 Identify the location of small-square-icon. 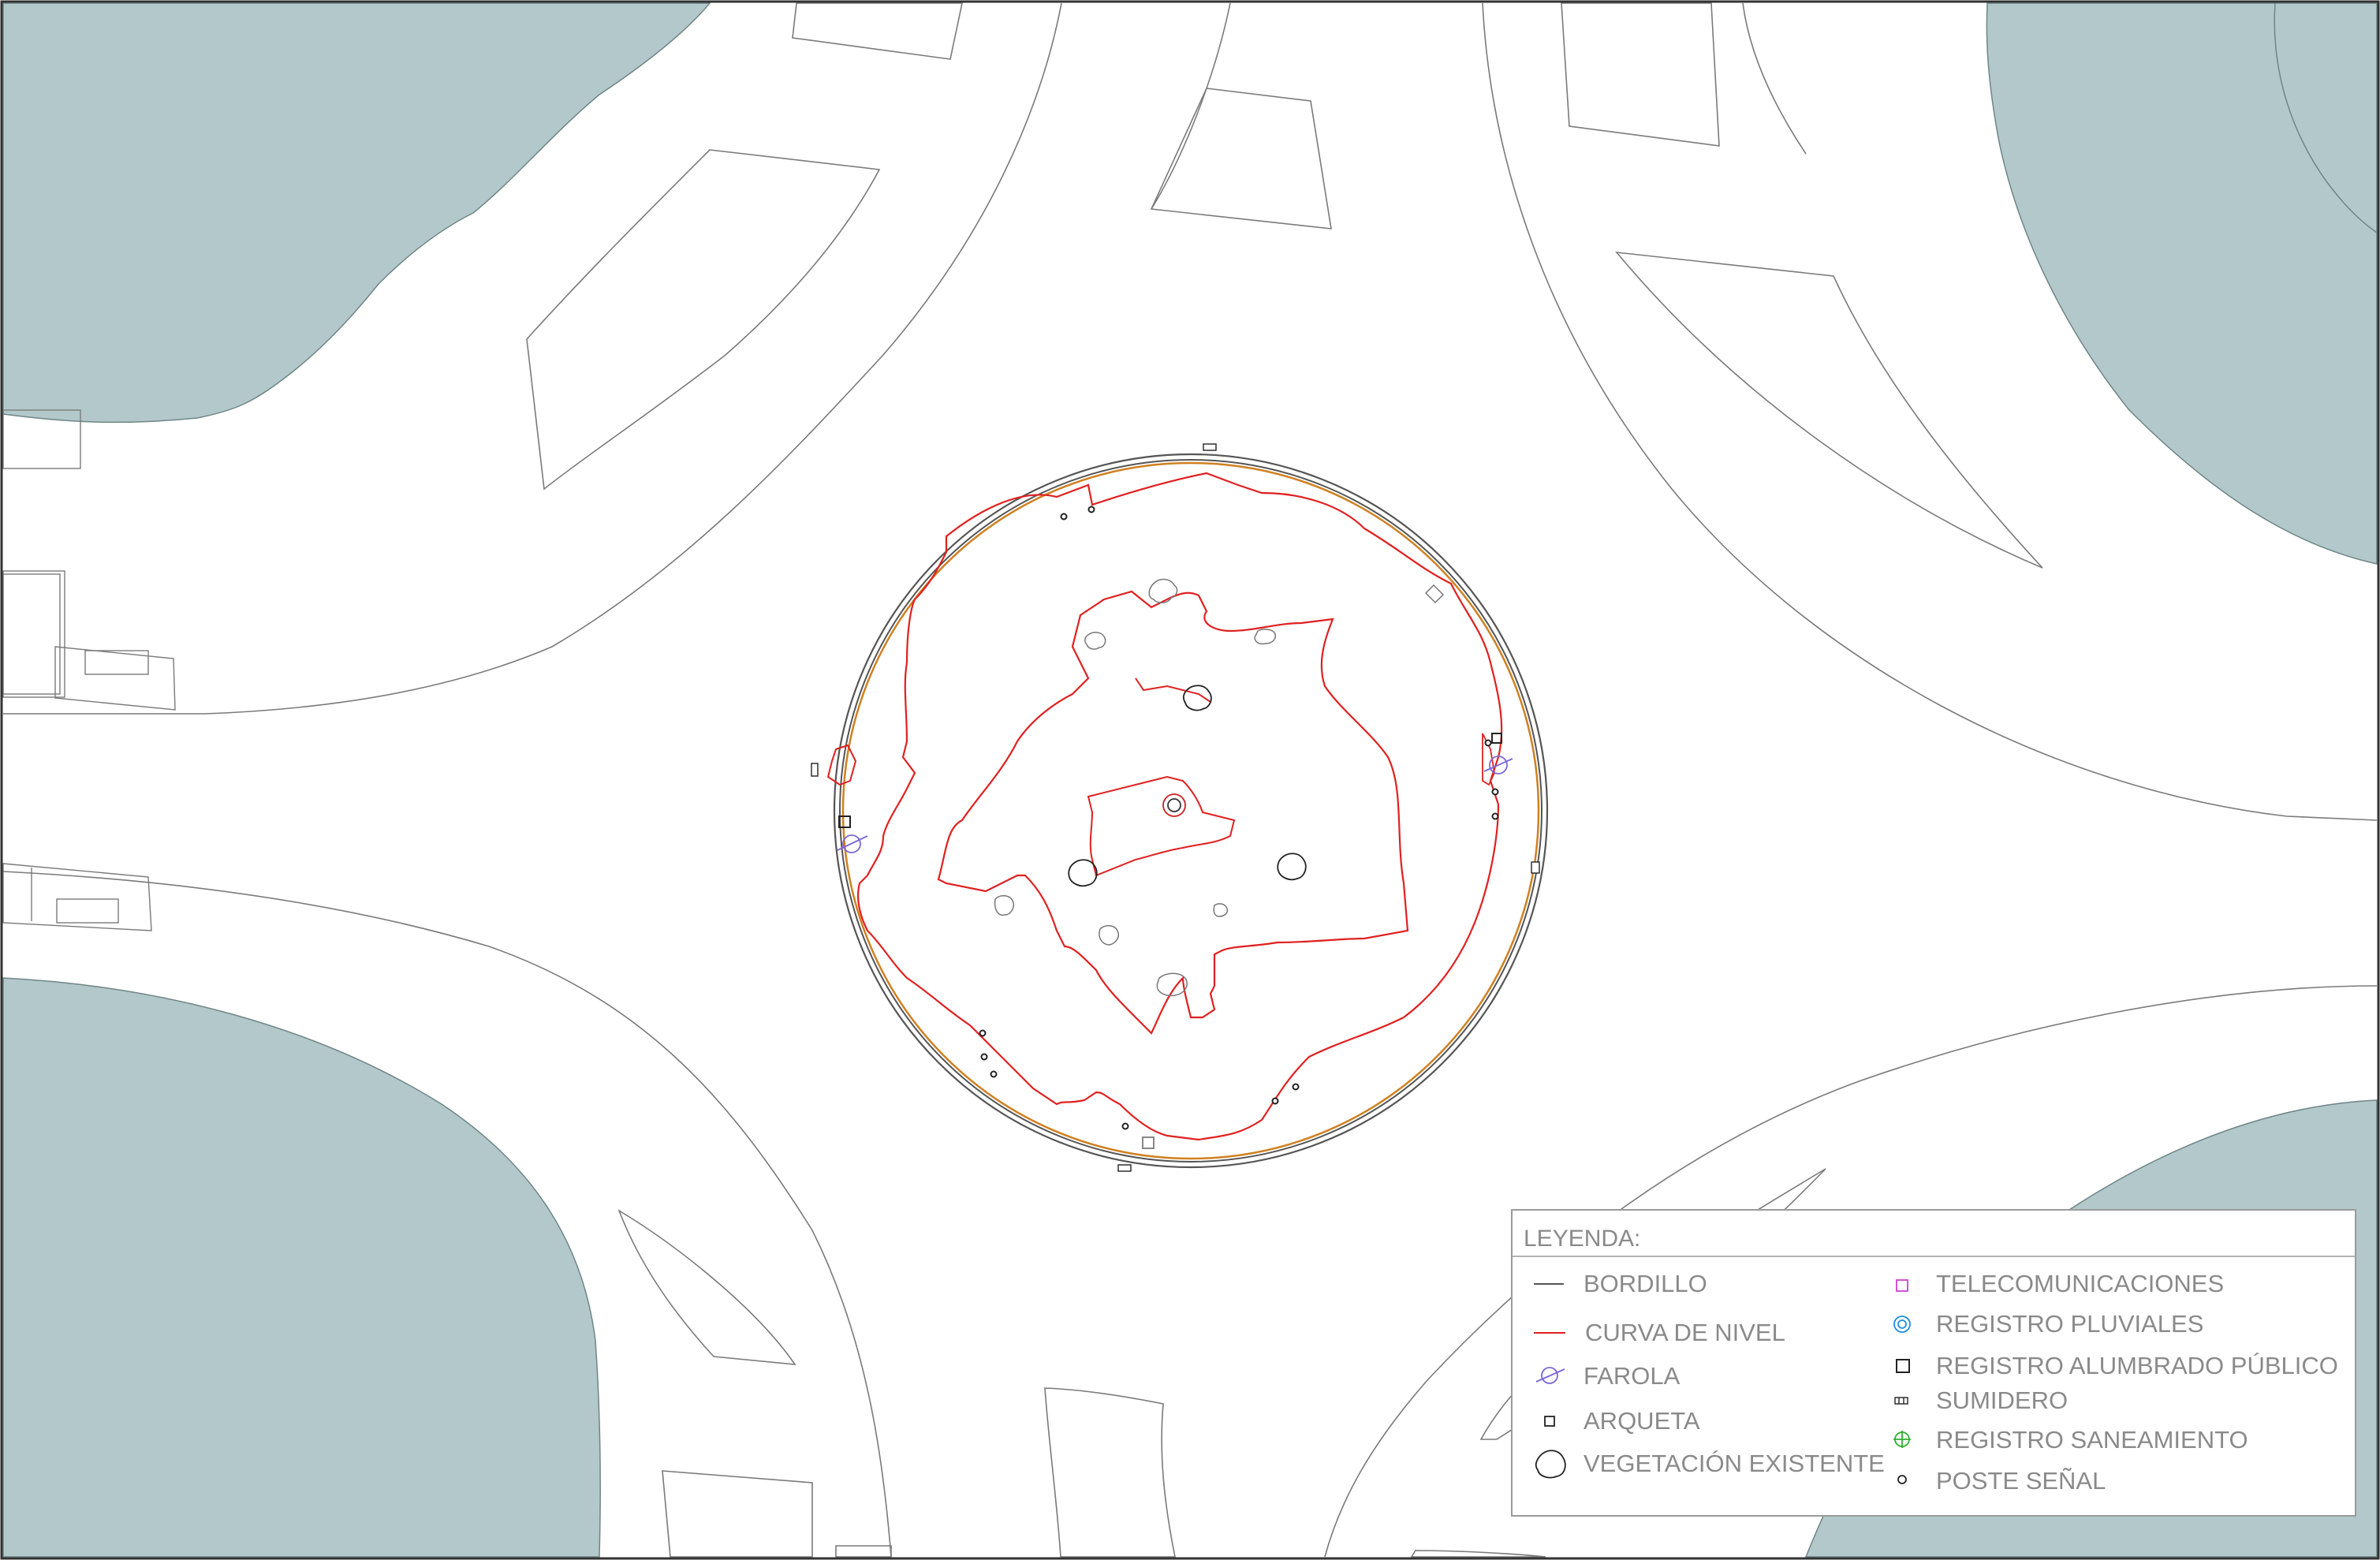
(1549, 1421).